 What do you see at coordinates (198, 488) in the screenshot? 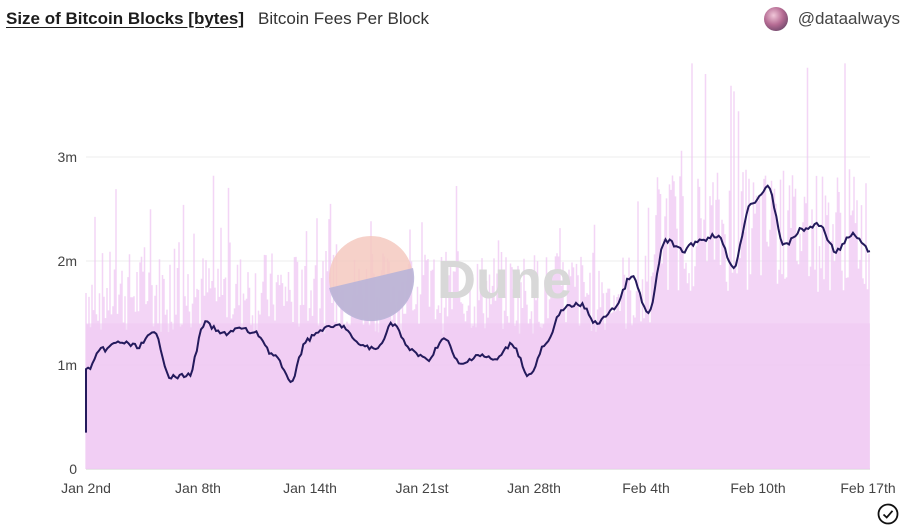
I see `x-tick-label: Jan 8th` at bounding box center [198, 488].